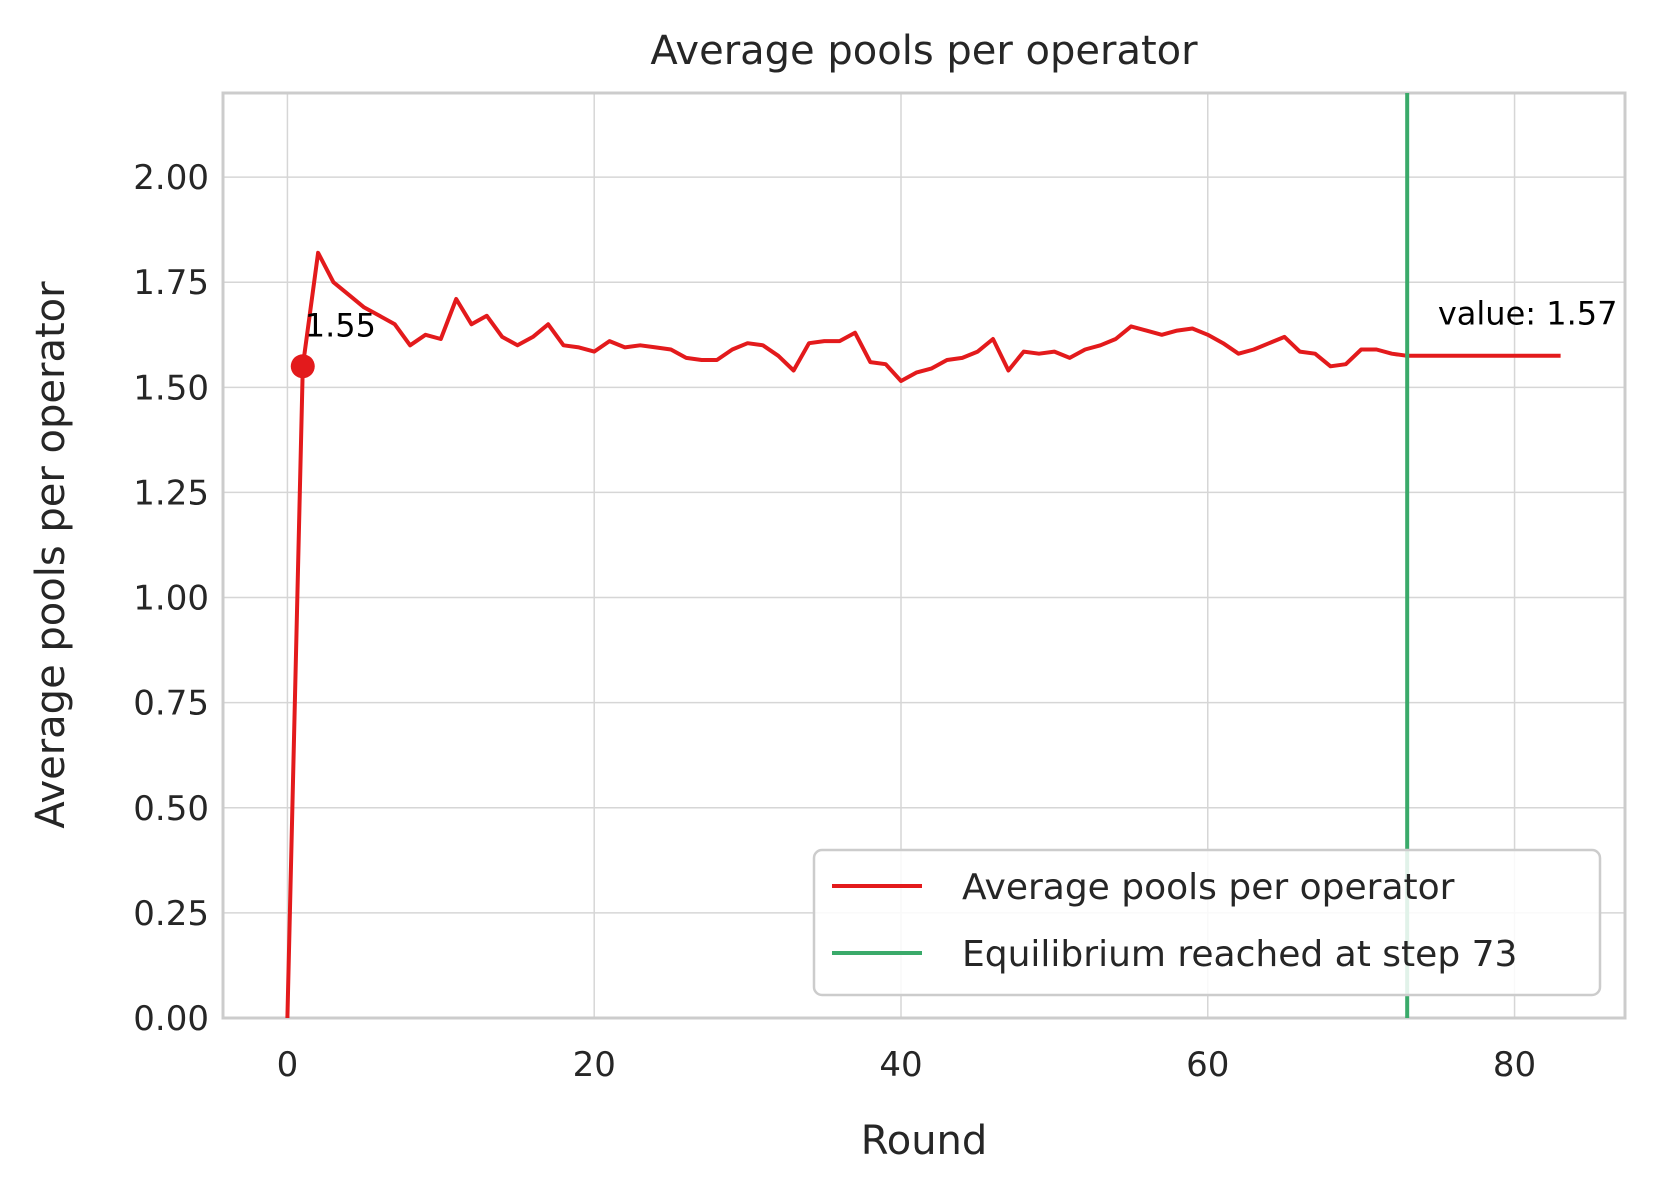 The height and width of the screenshot is (1194, 1664). Describe the element at coordinates (171, 283) in the screenshot. I see `y-tick-label: 1.75` at that location.